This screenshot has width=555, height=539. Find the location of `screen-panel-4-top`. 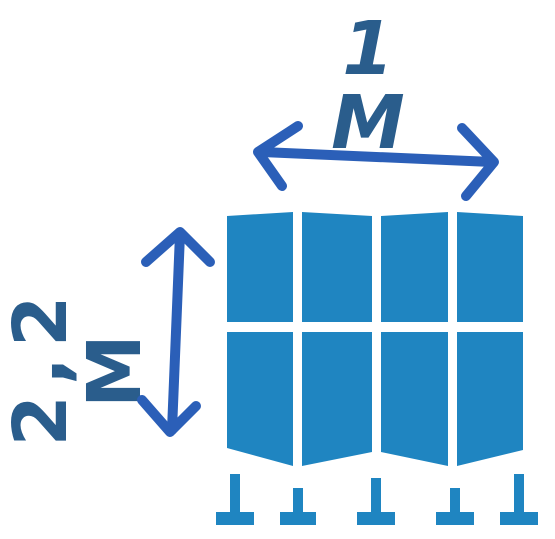

screen-panel-4-top is located at coordinates (490, 267).